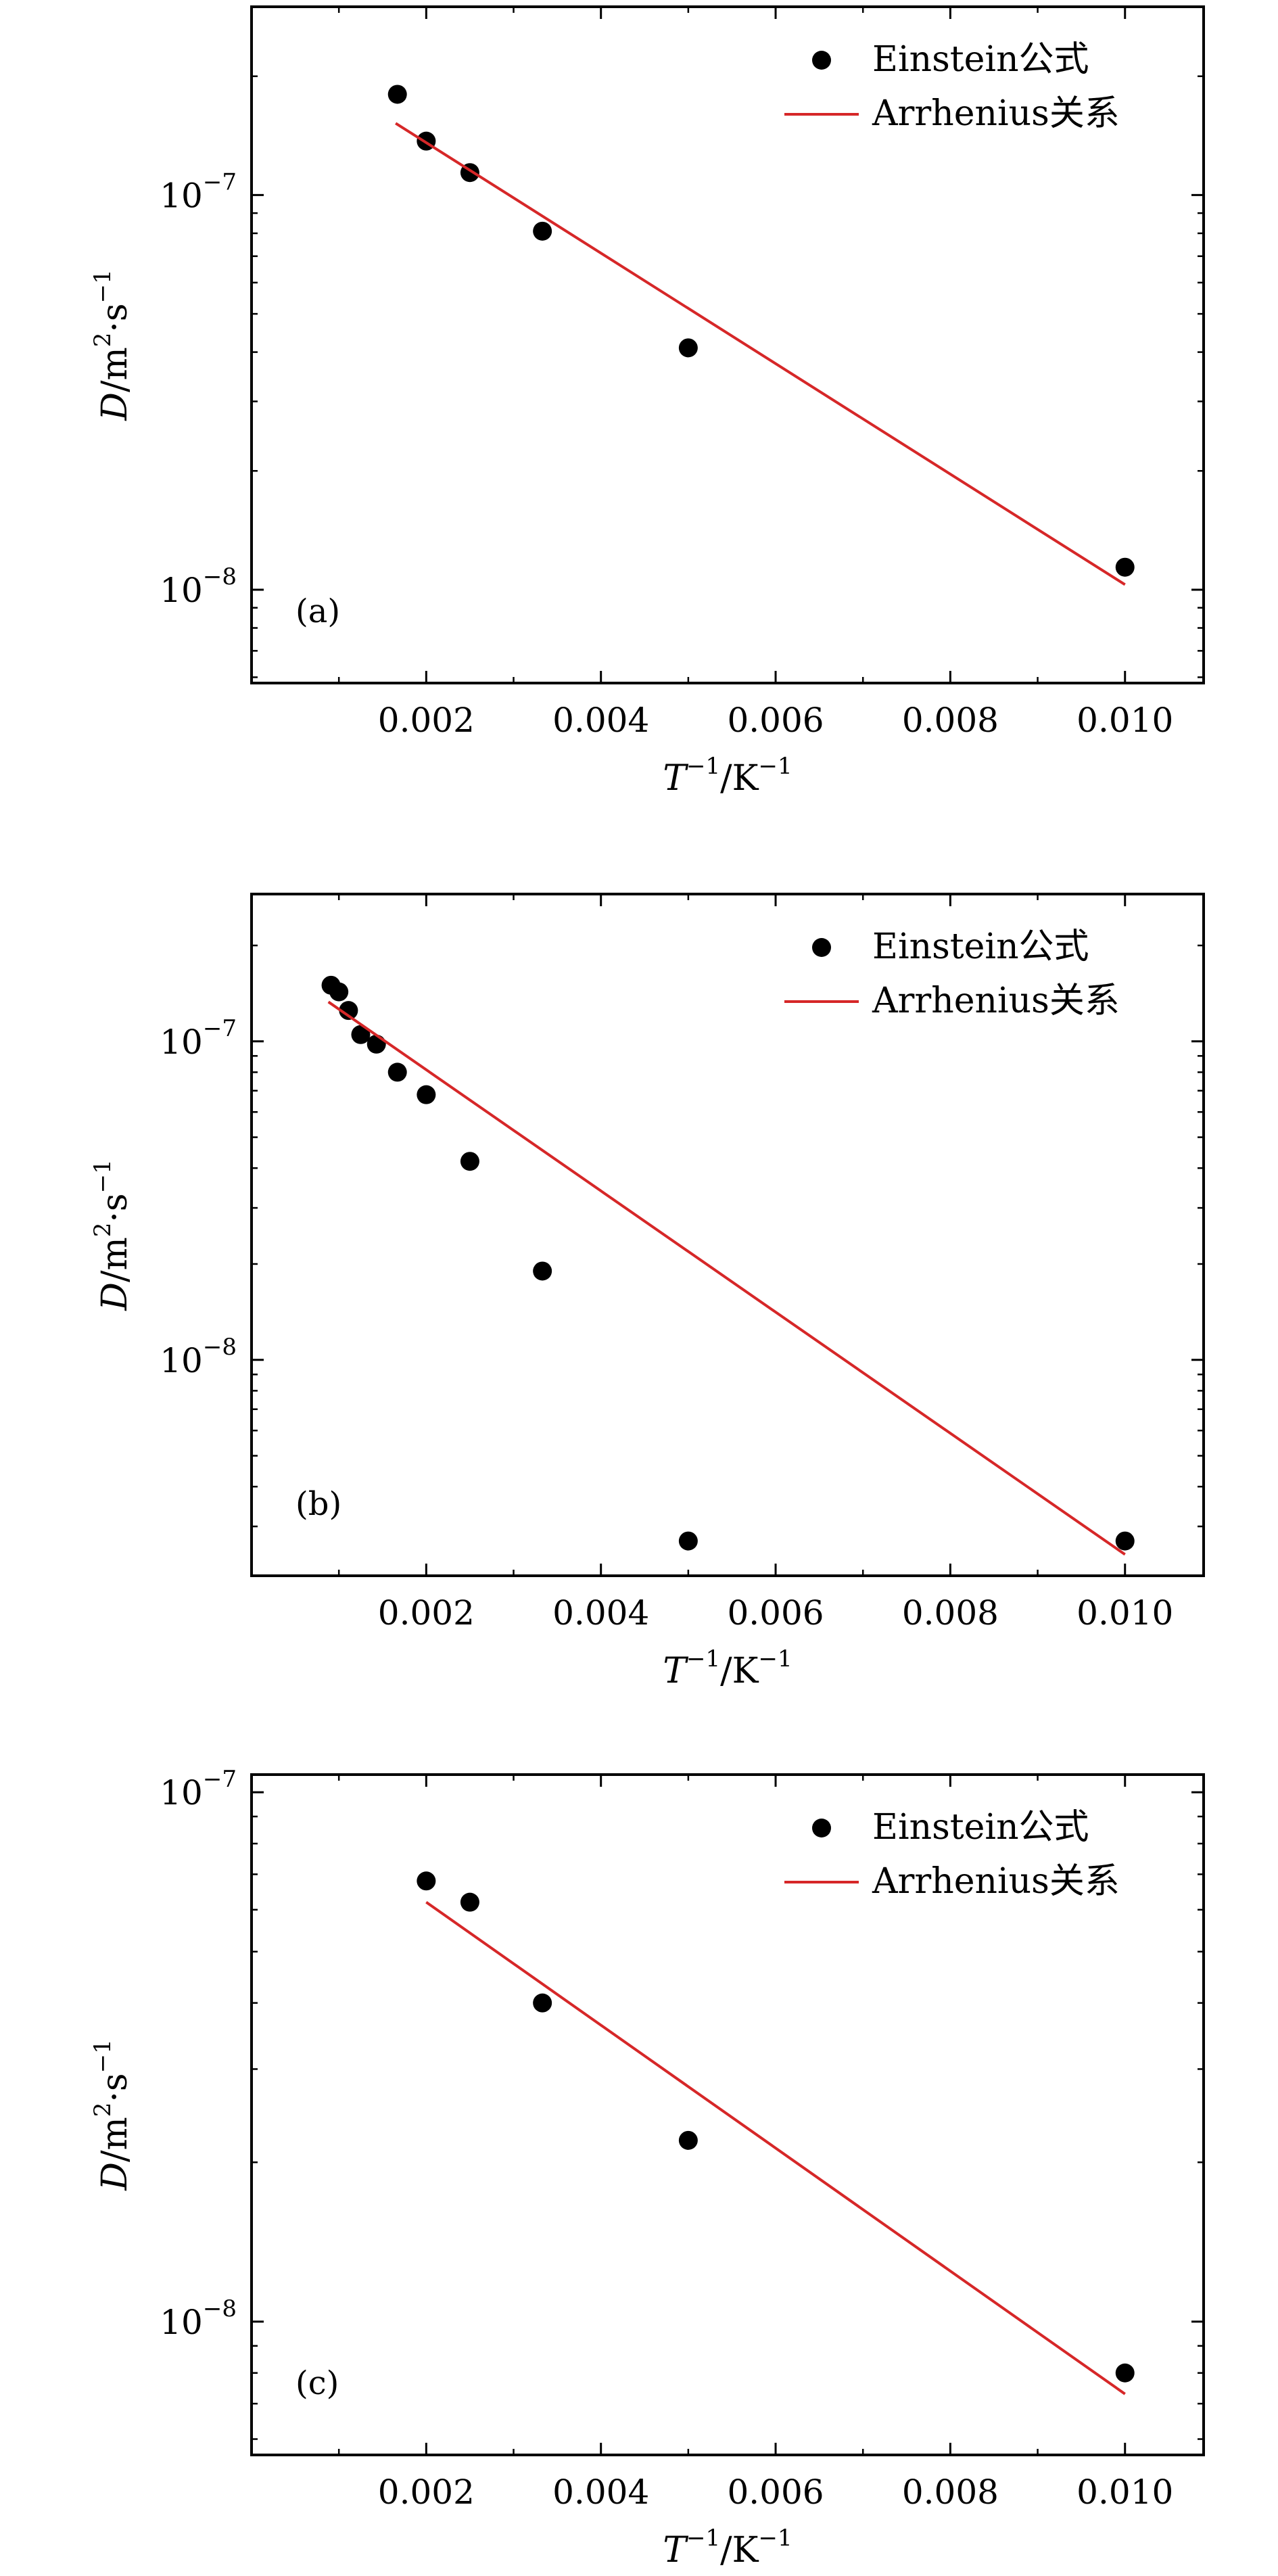 This screenshot has width=1278, height=2576. What do you see at coordinates (318, 1504) in the screenshot?
I see `panel-label: (b)` at bounding box center [318, 1504].